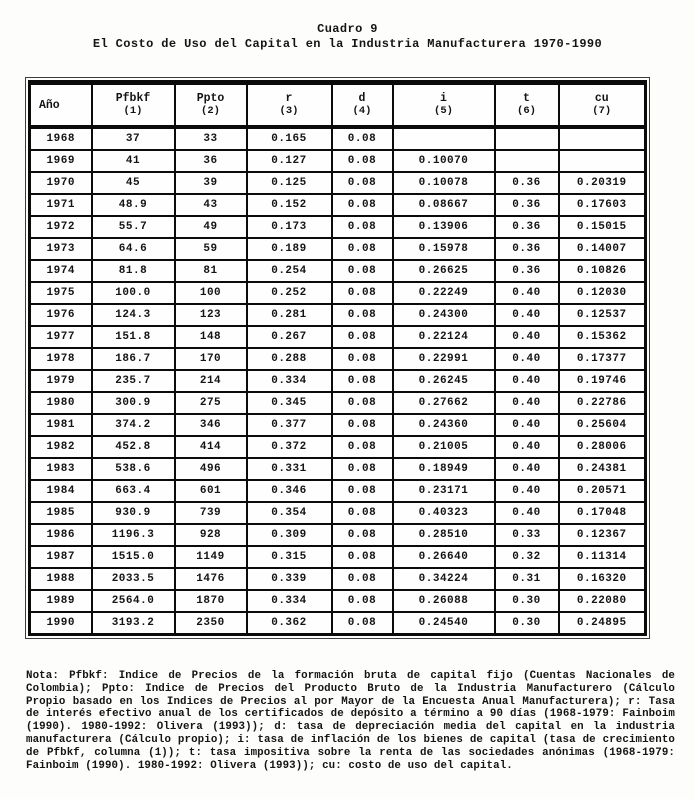  I want to click on table-row: 1984 663.4 601 0.346 0.08 0.23171 0.40 0.20571, so click(337, 491).